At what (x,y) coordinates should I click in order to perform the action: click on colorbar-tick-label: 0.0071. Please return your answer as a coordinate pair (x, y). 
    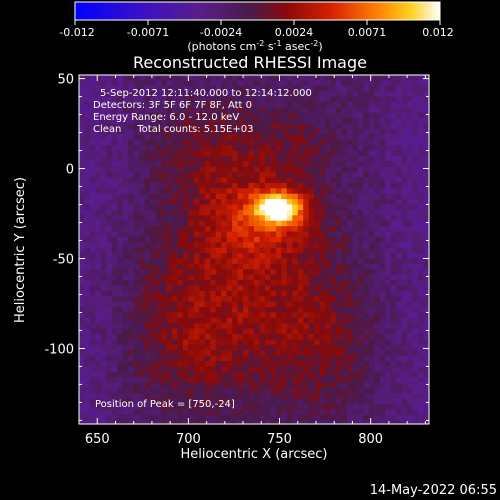
    Looking at the image, I should click on (367, 32).